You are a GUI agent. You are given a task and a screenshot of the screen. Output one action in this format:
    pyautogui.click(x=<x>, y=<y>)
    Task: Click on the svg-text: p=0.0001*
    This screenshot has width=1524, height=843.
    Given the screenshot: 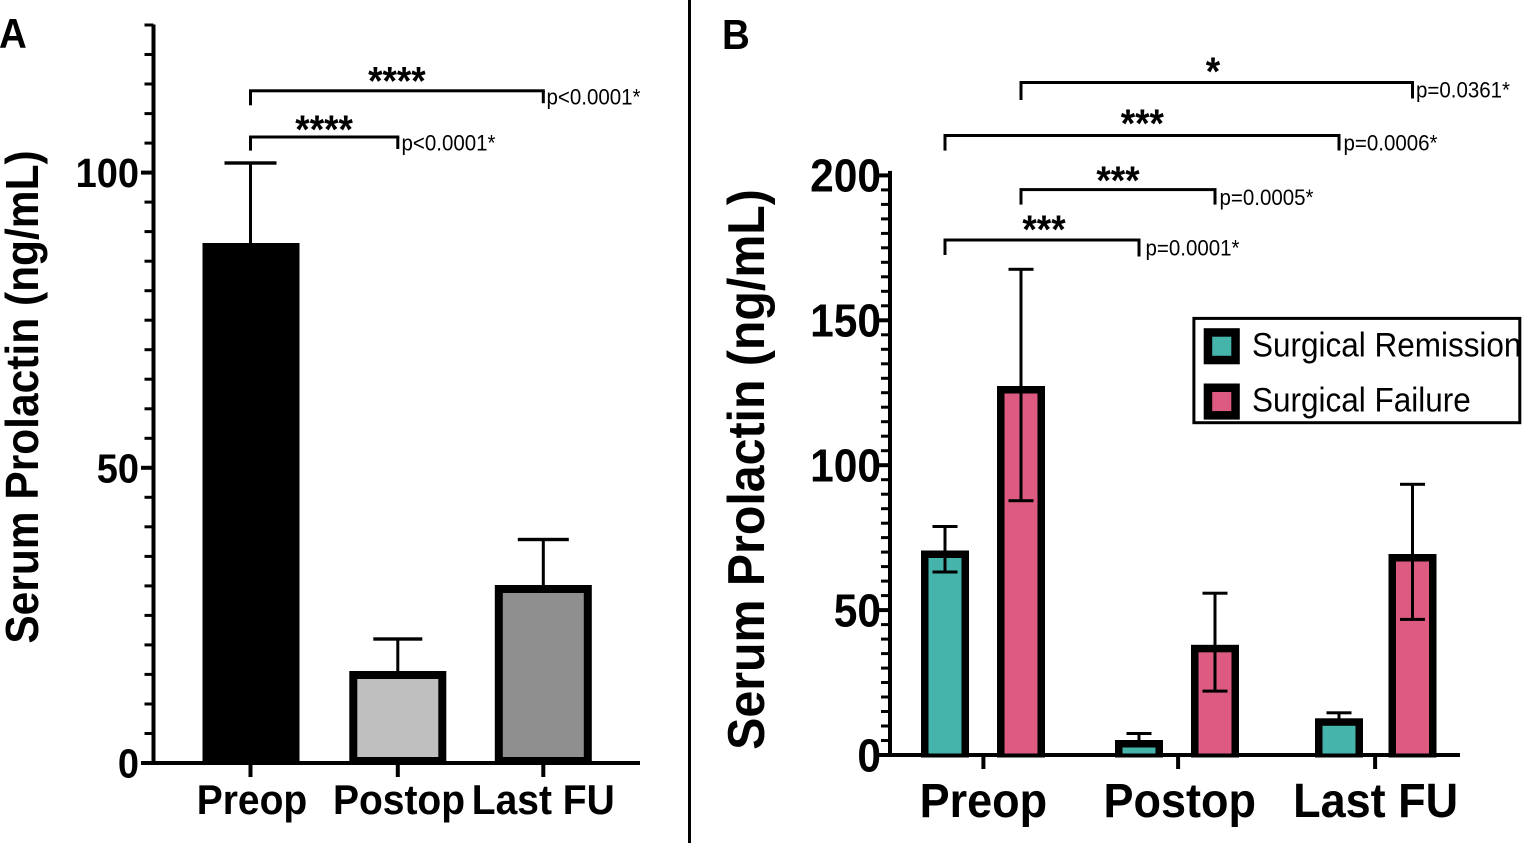 What is the action you would take?
    pyautogui.click(x=1193, y=248)
    